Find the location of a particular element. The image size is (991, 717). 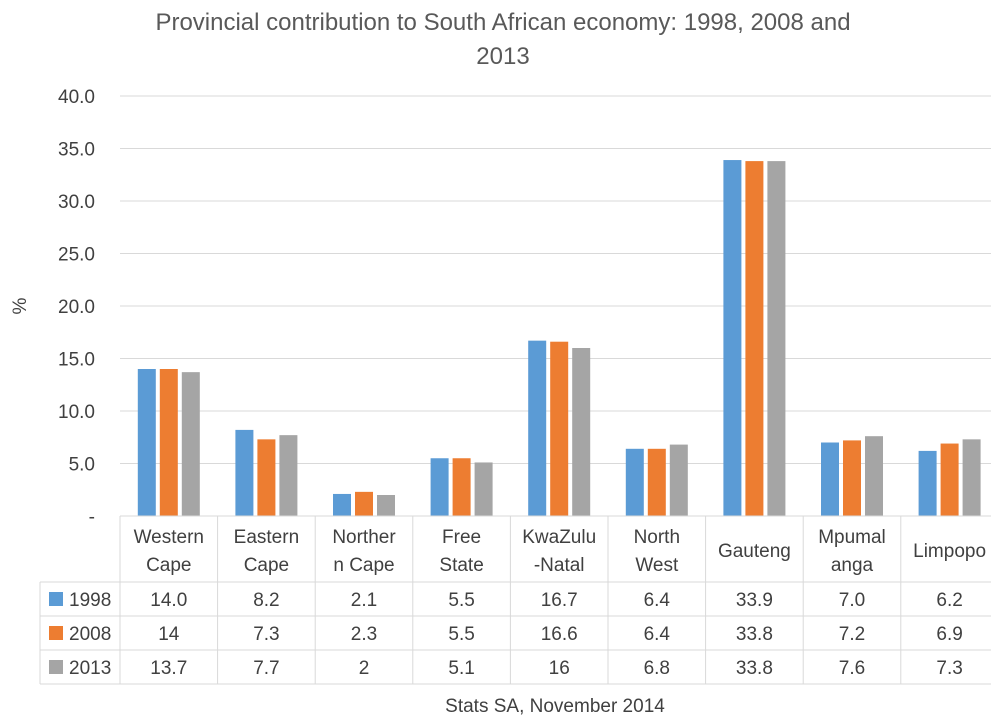

y-tick-label: 30.0 is located at coordinates (76, 202).